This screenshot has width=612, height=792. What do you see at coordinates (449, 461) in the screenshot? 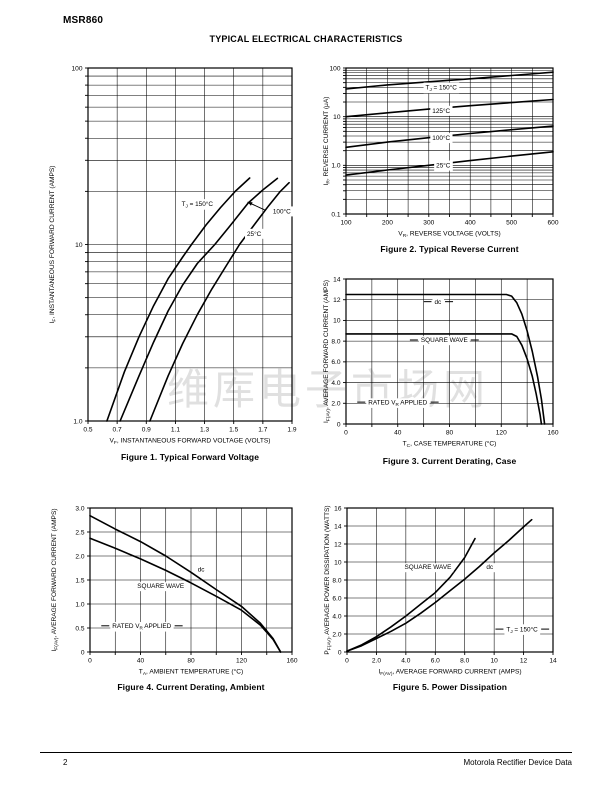
I see `figure-3-caption: Figure 3. Current Derating, Case` at bounding box center [449, 461].